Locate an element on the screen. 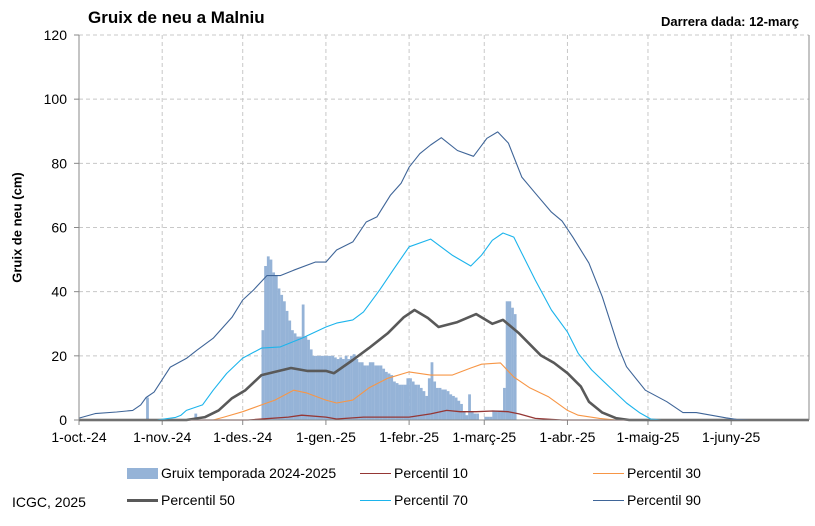  x-tick-label: 1-des.-24 is located at coordinates (242, 437).